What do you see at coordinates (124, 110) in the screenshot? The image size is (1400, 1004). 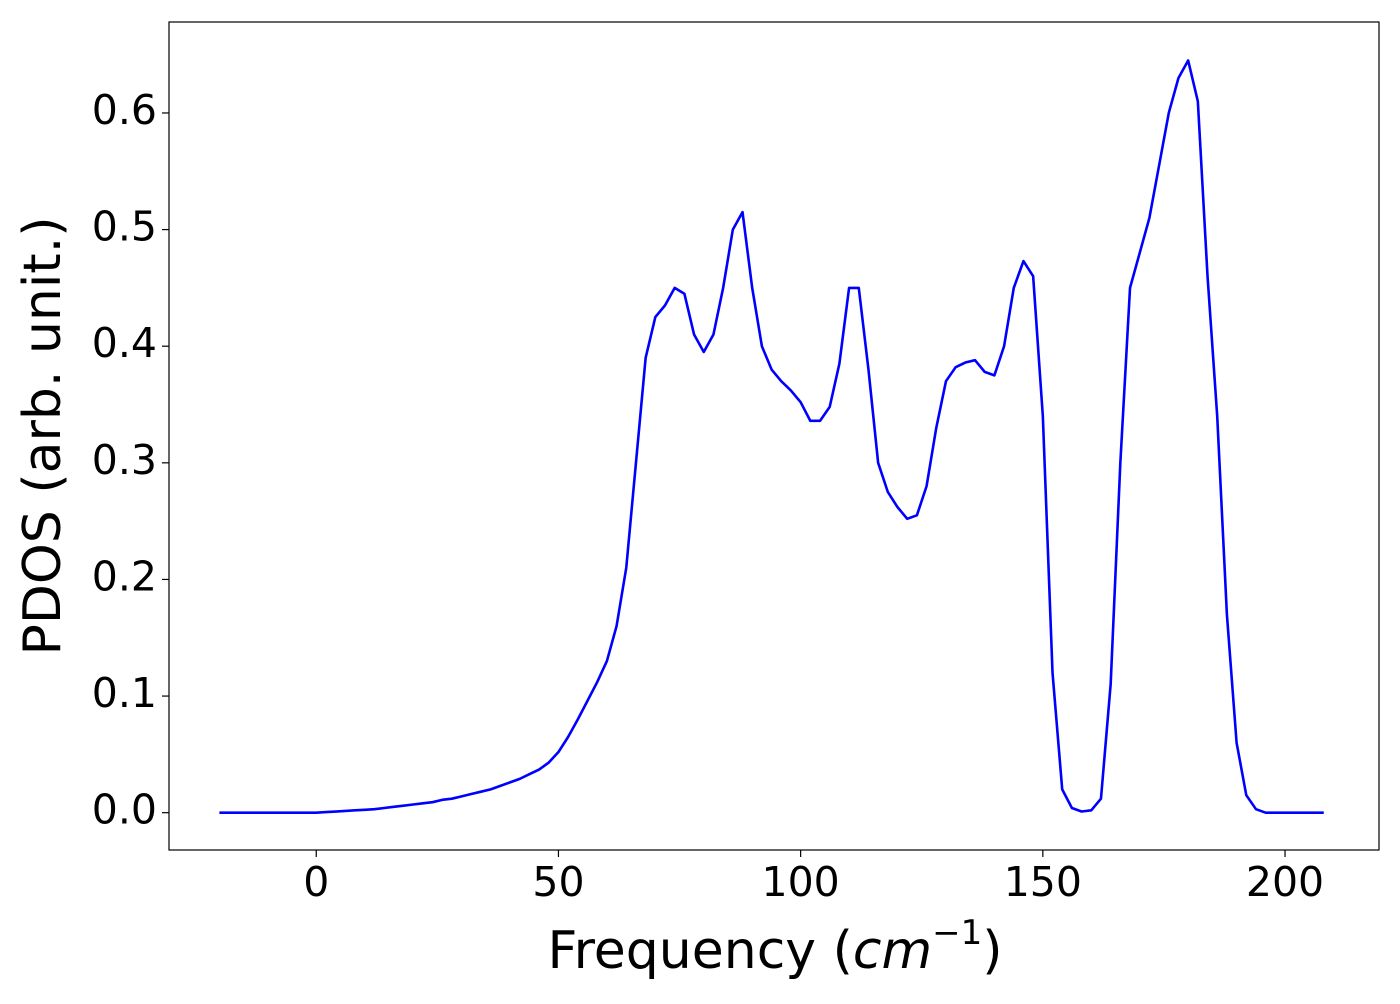 I see `y-tick-label: 0.6` at bounding box center [124, 110].